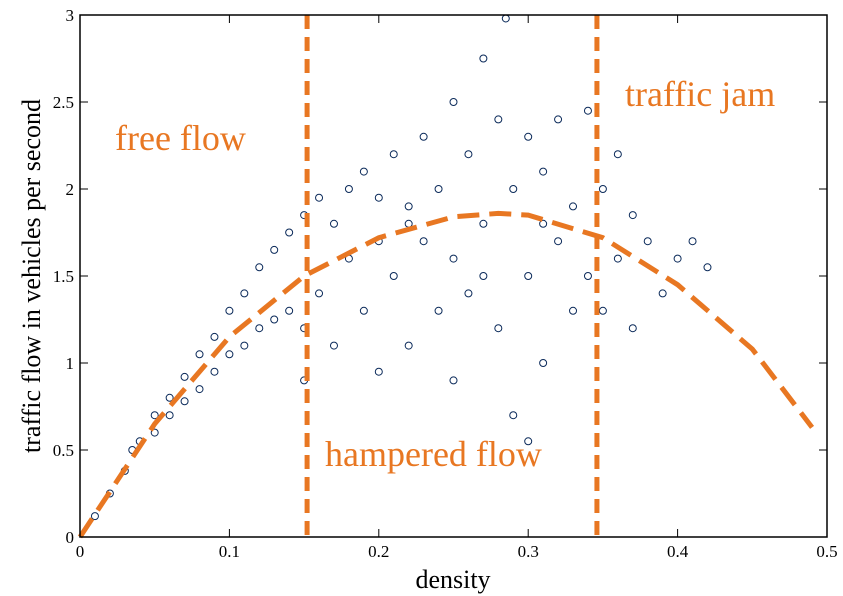  I want to click on annotation: hampered flow, so click(433, 454).